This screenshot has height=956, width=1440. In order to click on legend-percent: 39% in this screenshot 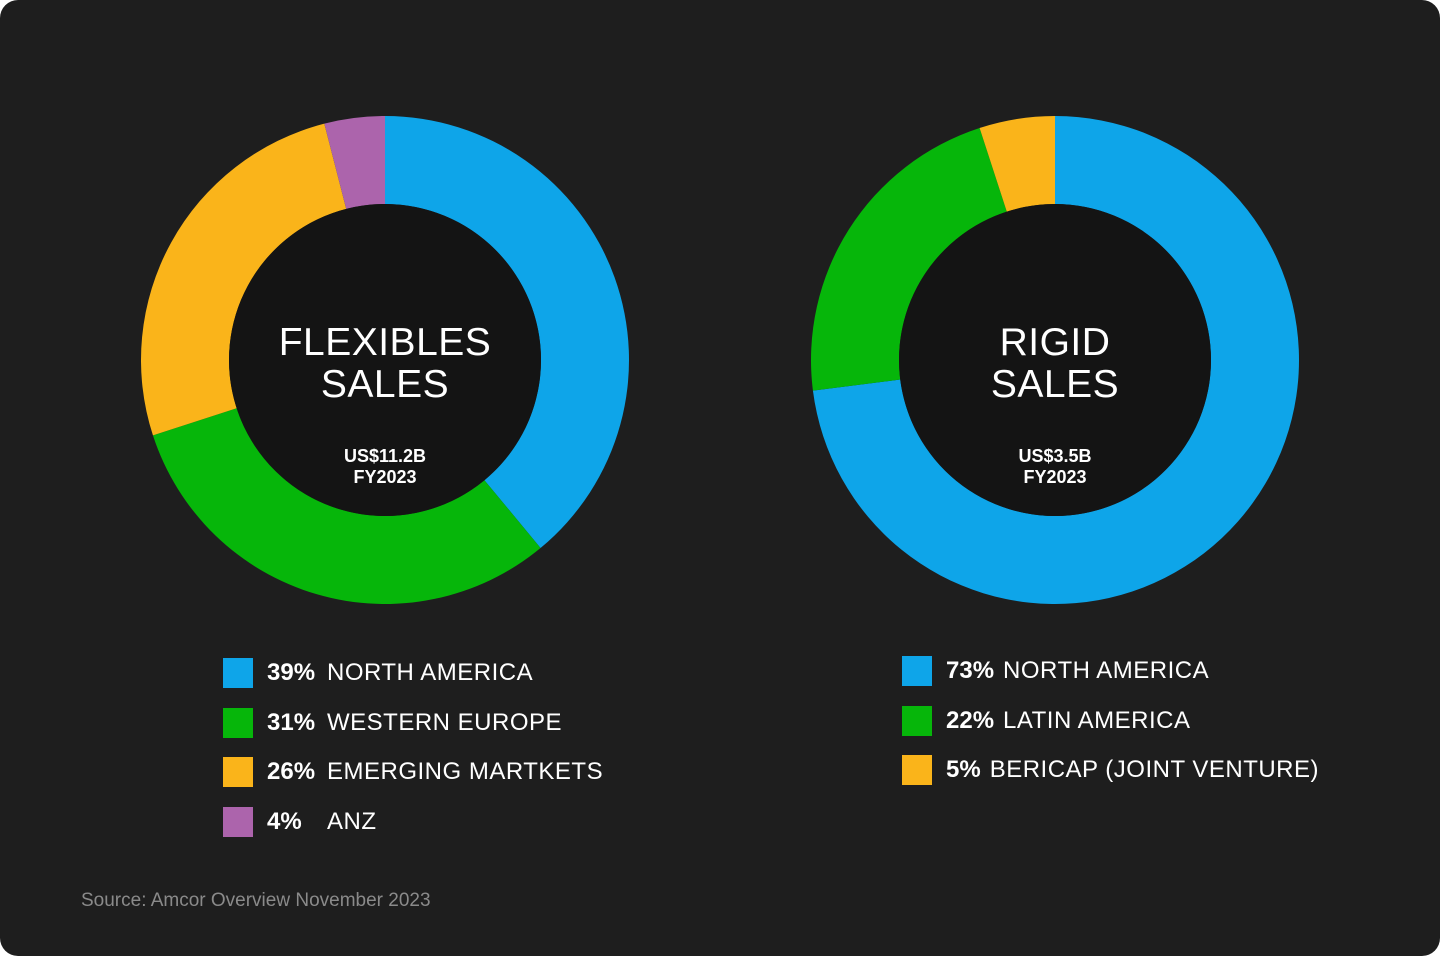, I will do `click(291, 672)`.